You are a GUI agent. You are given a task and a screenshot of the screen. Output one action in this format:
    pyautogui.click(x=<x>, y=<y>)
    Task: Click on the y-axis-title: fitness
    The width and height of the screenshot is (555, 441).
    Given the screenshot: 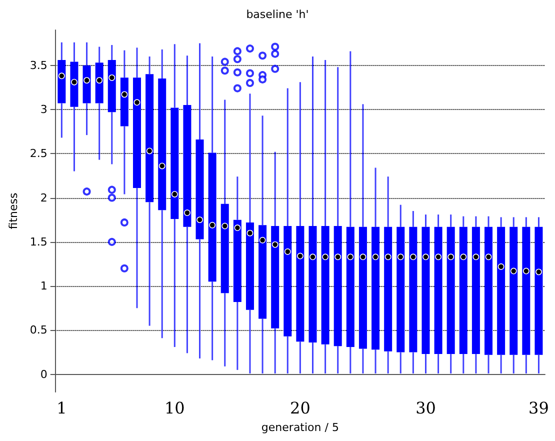 What is the action you would take?
    pyautogui.click(x=13, y=211)
    